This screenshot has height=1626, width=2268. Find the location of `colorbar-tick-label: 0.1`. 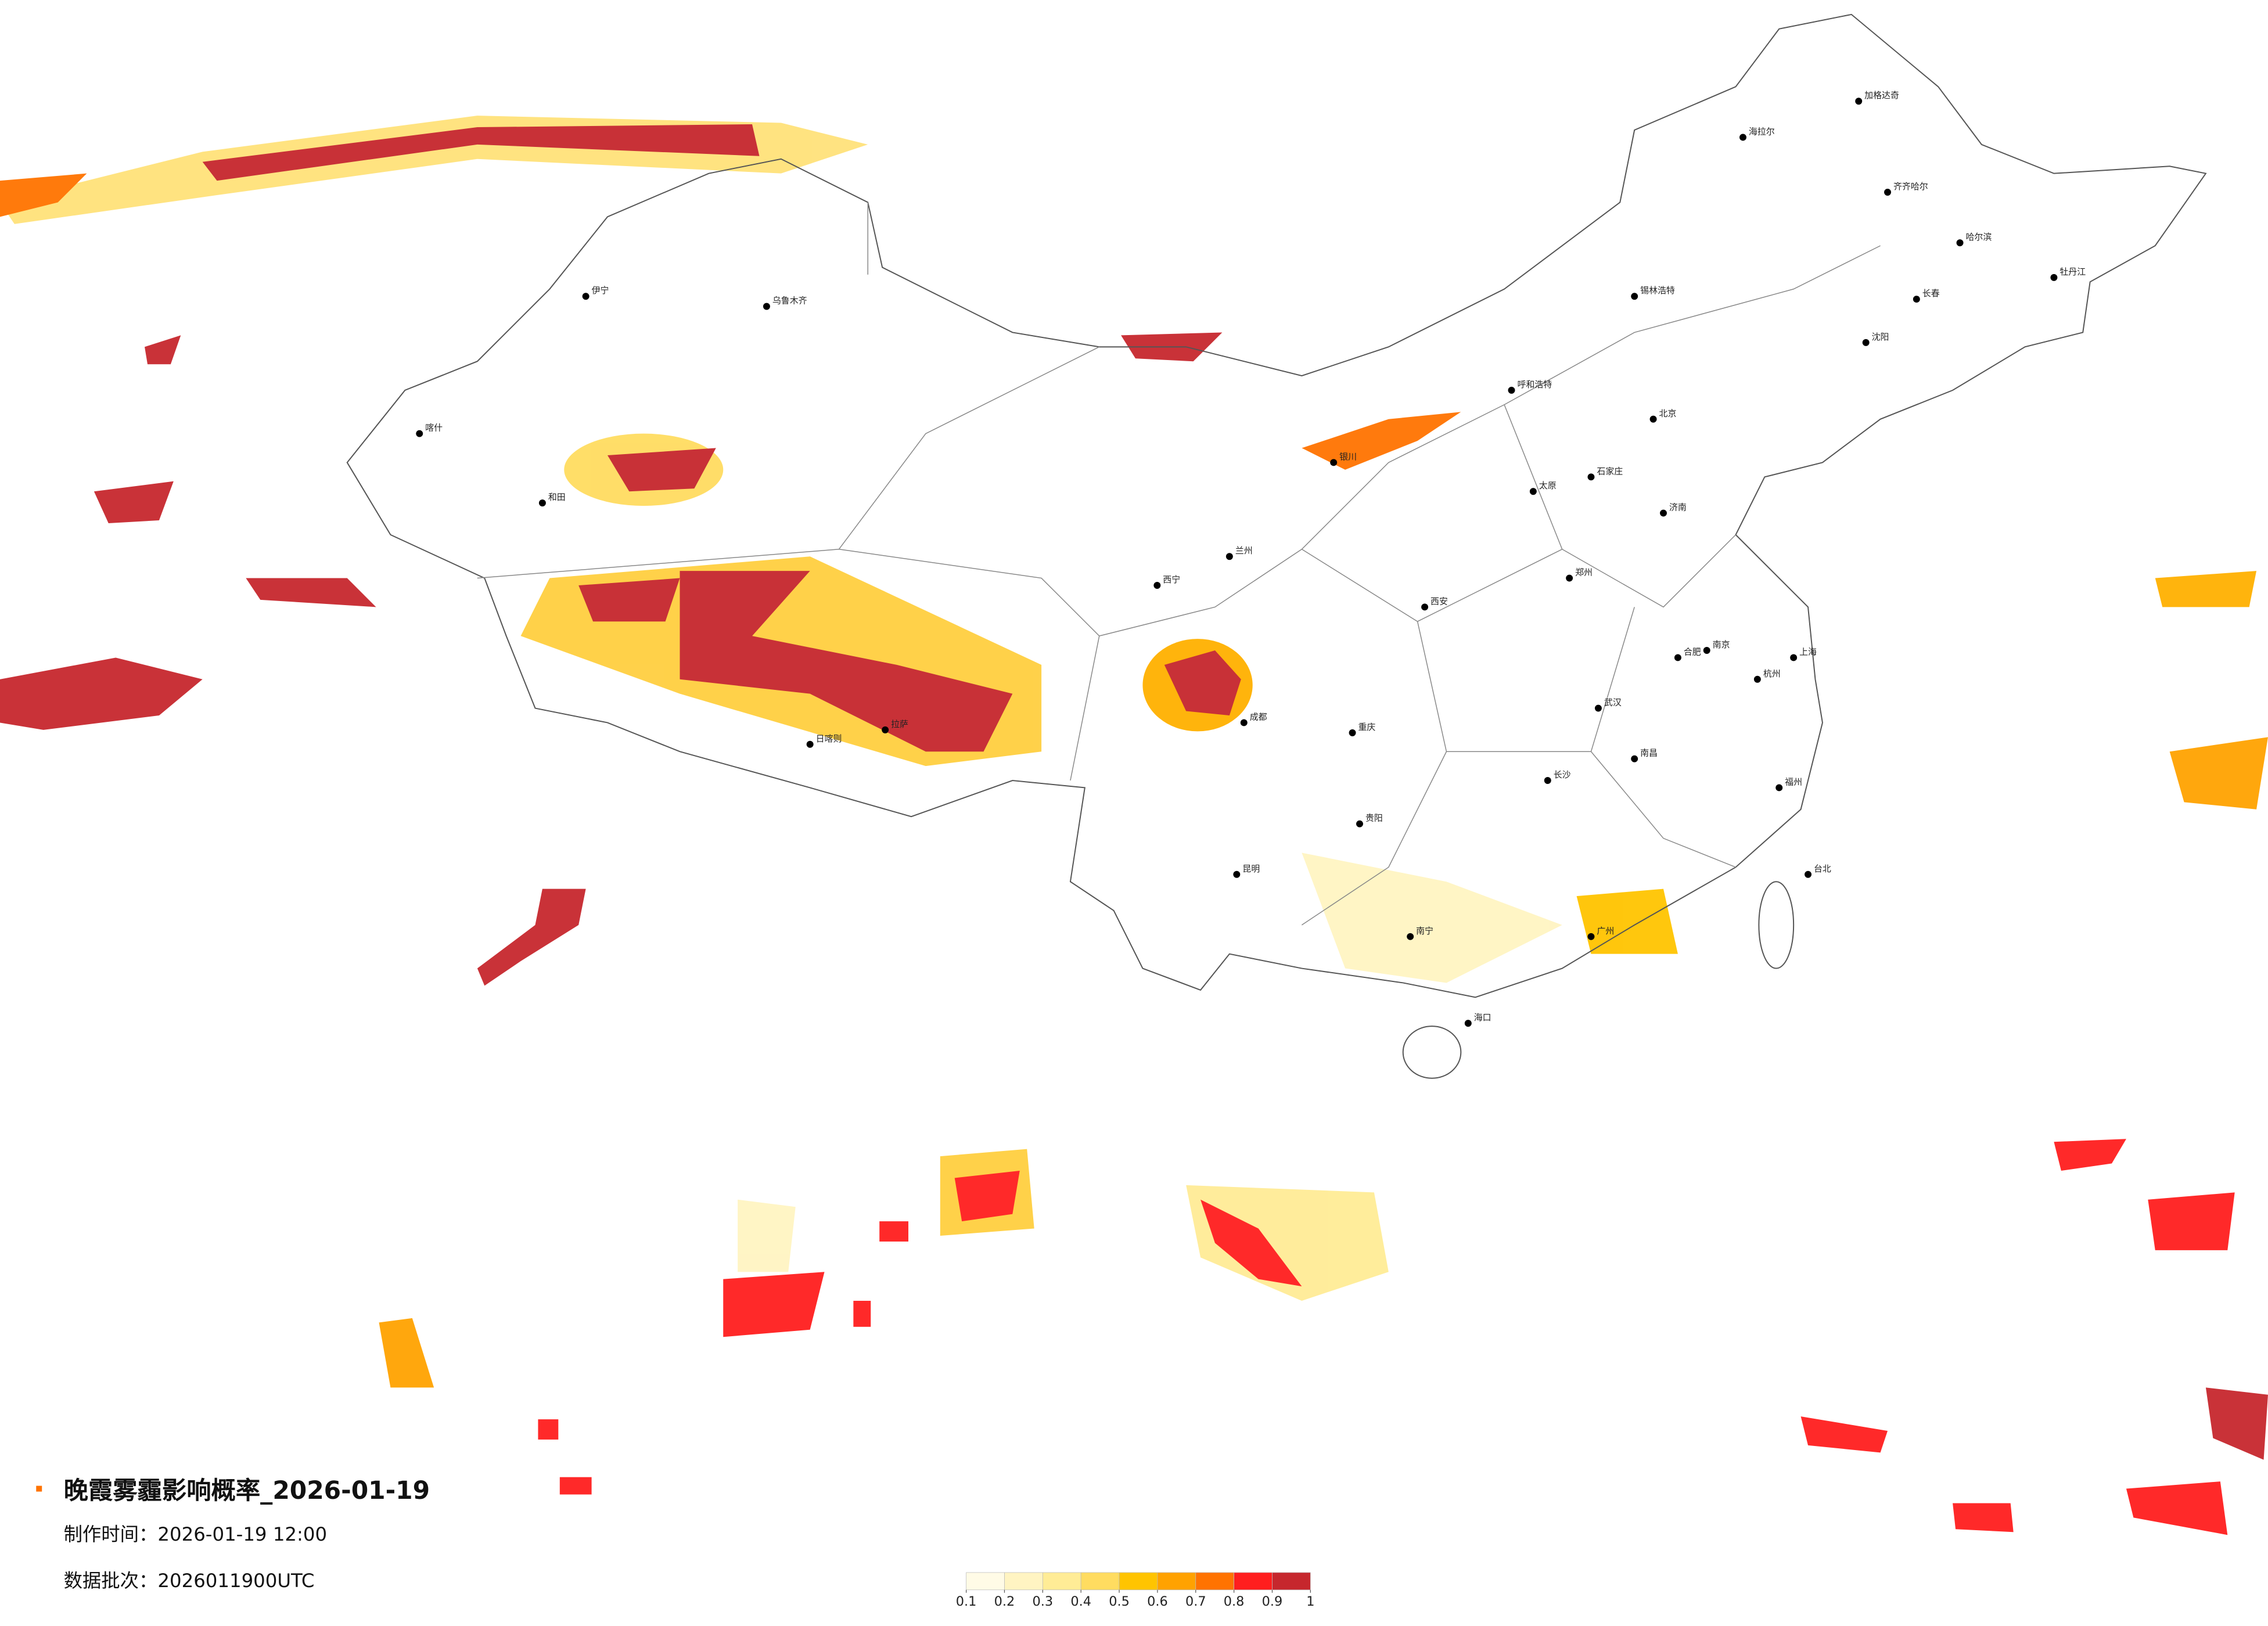

colorbar-tick-label: 0.1 is located at coordinates (966, 1601).